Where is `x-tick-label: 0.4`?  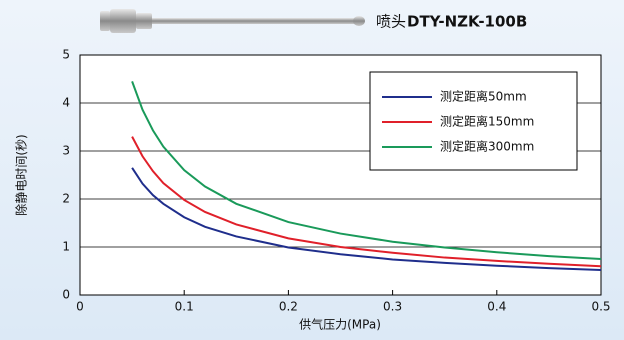
x-tick-label: 0.4 is located at coordinates (496, 307).